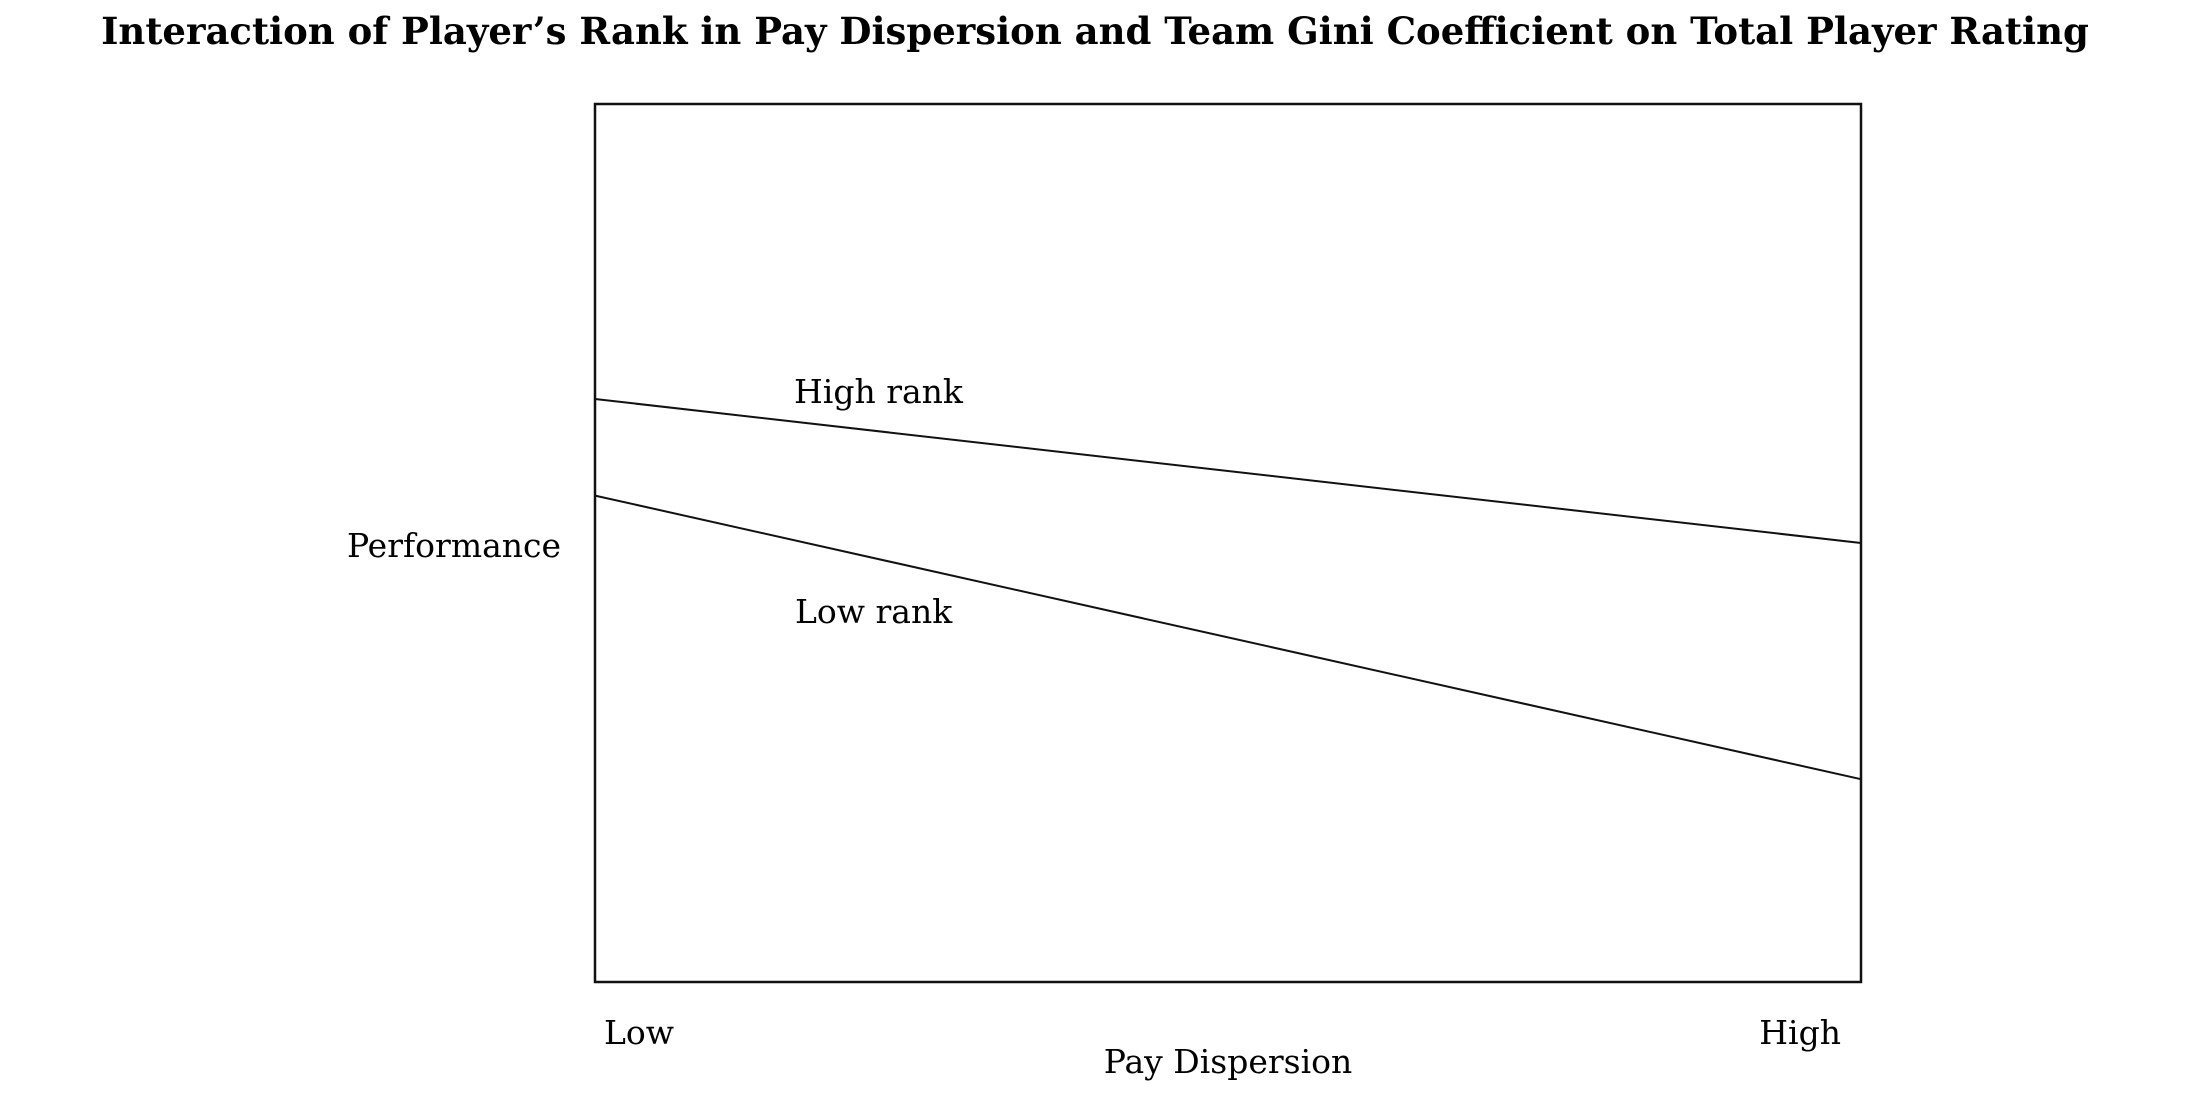  What do you see at coordinates (1800, 1032) in the screenshot?
I see `x-tick-label-high: High` at bounding box center [1800, 1032].